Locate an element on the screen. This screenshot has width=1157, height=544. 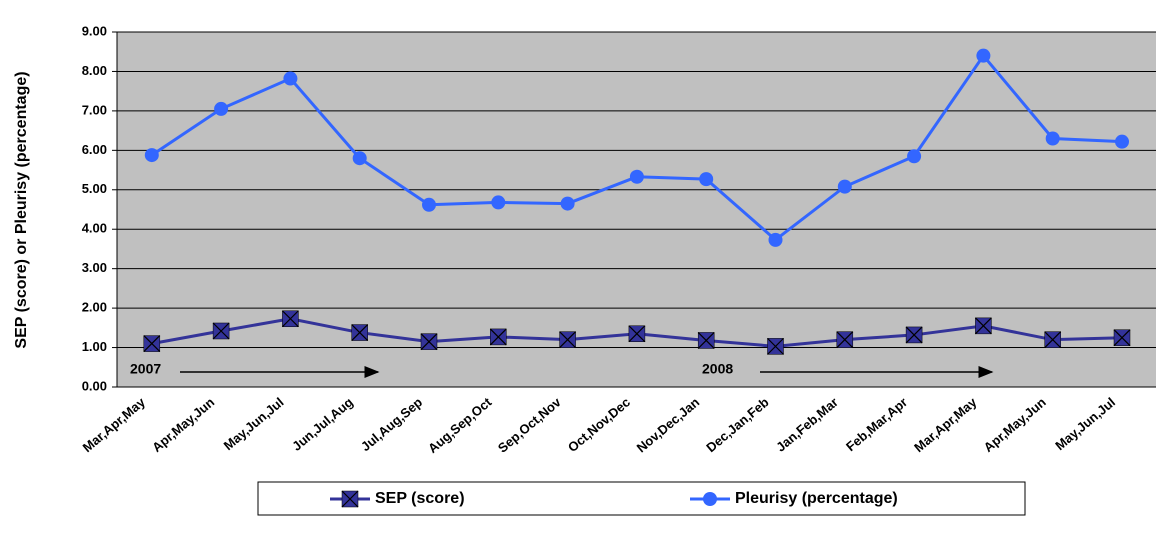
y-tick-label: 9.00 is located at coordinates (94, 30).